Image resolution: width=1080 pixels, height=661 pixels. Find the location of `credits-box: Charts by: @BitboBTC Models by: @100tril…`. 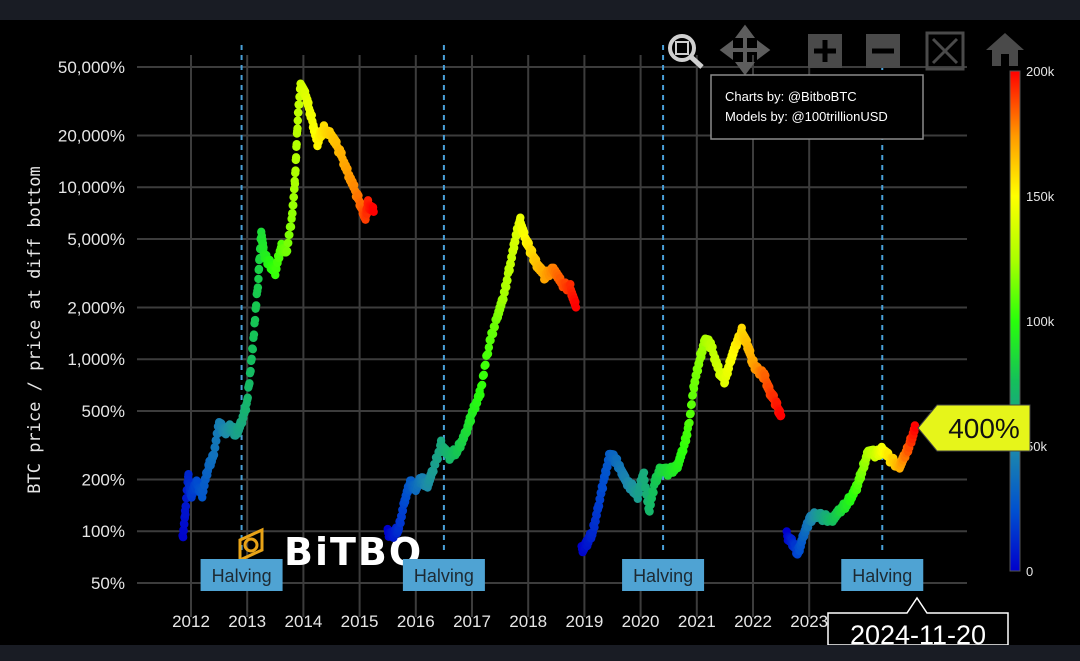

credits-box: Charts by: @BitboBTC Models by: @100tril… is located at coordinates (817, 107).